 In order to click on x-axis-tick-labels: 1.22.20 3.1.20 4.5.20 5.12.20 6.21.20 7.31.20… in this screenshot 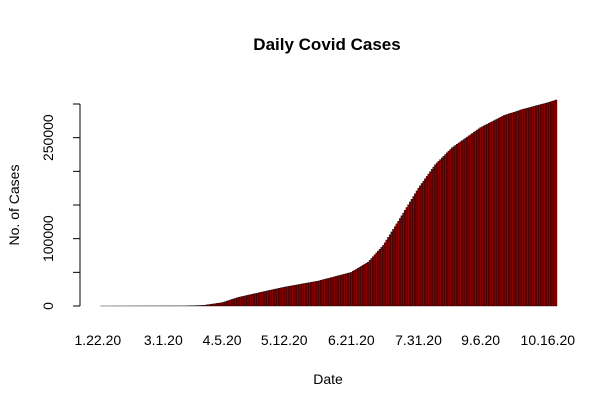, I will do `click(324, 340)`.